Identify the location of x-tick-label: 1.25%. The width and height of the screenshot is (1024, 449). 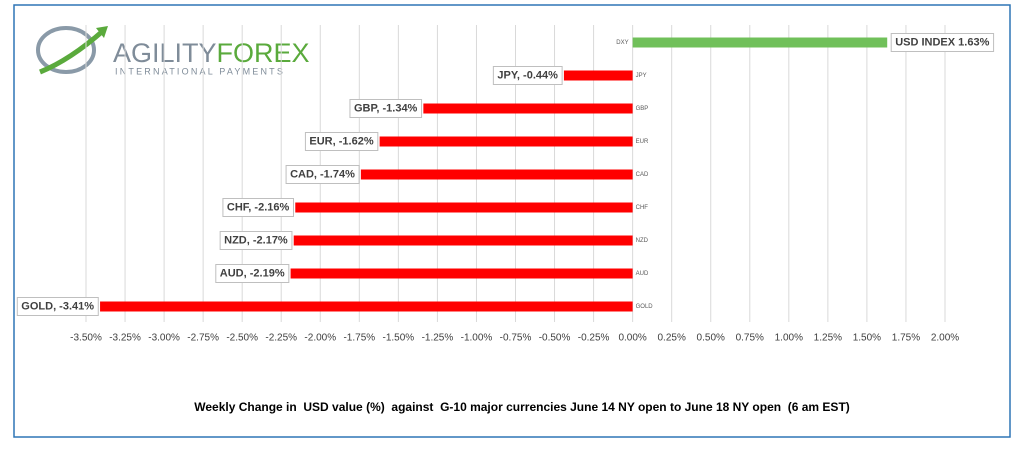
(828, 338).